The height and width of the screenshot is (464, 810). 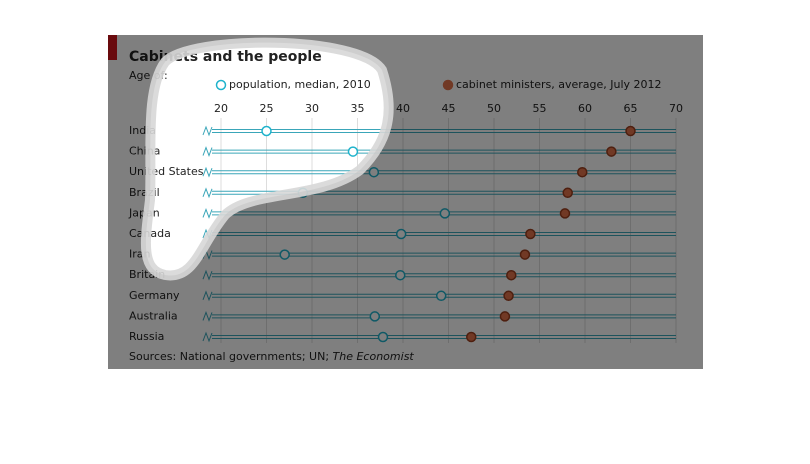 I want to click on x-tick-label: 35, so click(x=358, y=108).